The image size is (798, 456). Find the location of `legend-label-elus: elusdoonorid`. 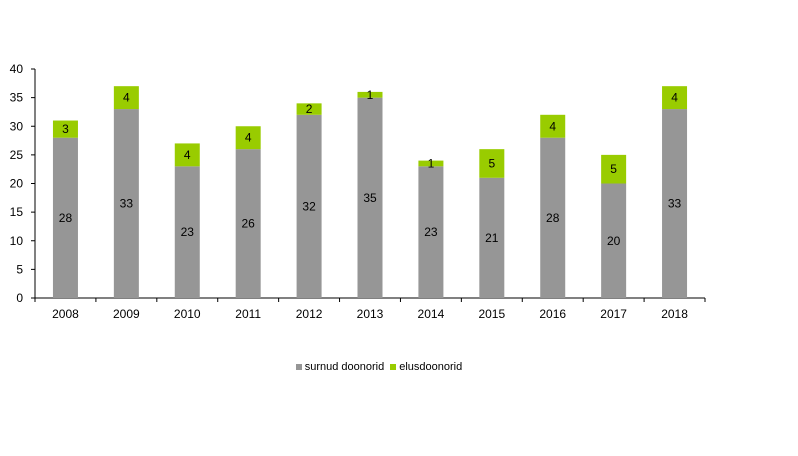

legend-label-elus: elusdoonorid is located at coordinates (430, 367).